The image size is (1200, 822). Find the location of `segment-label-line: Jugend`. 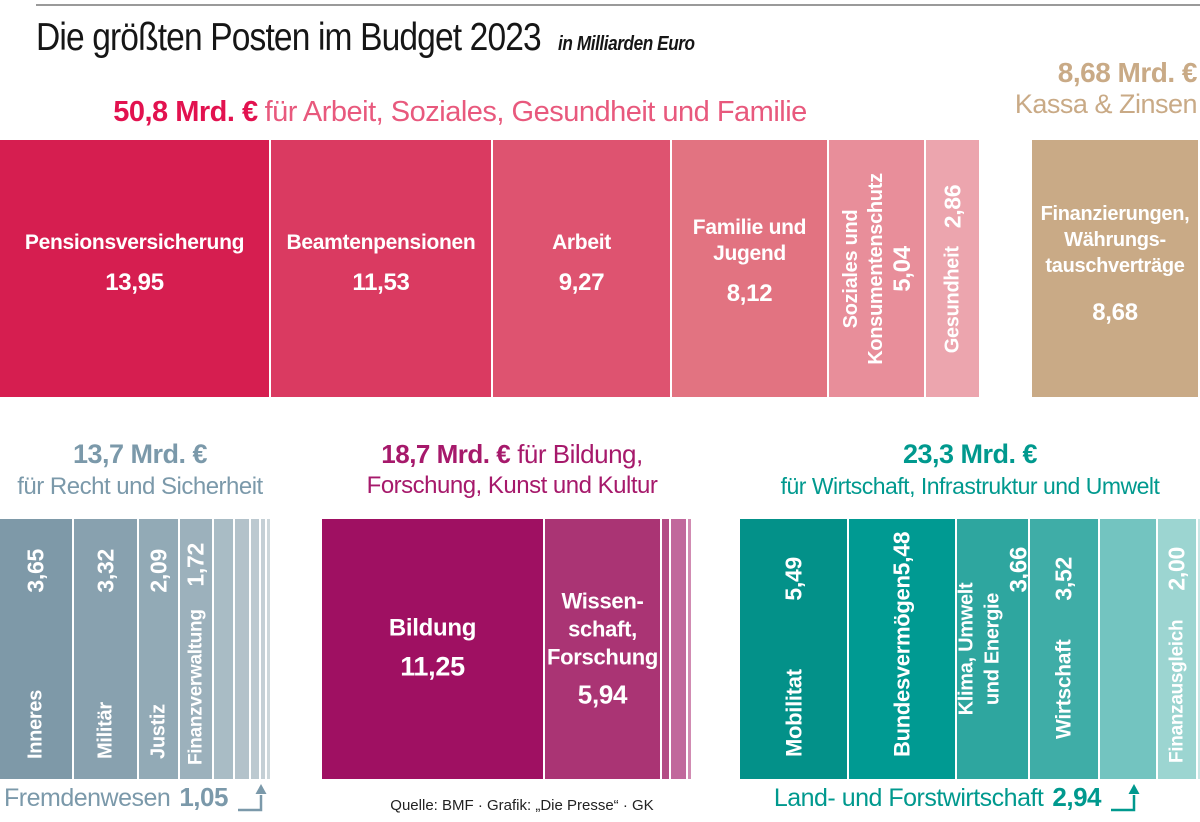

segment-label-line: Jugend is located at coordinates (749, 253).